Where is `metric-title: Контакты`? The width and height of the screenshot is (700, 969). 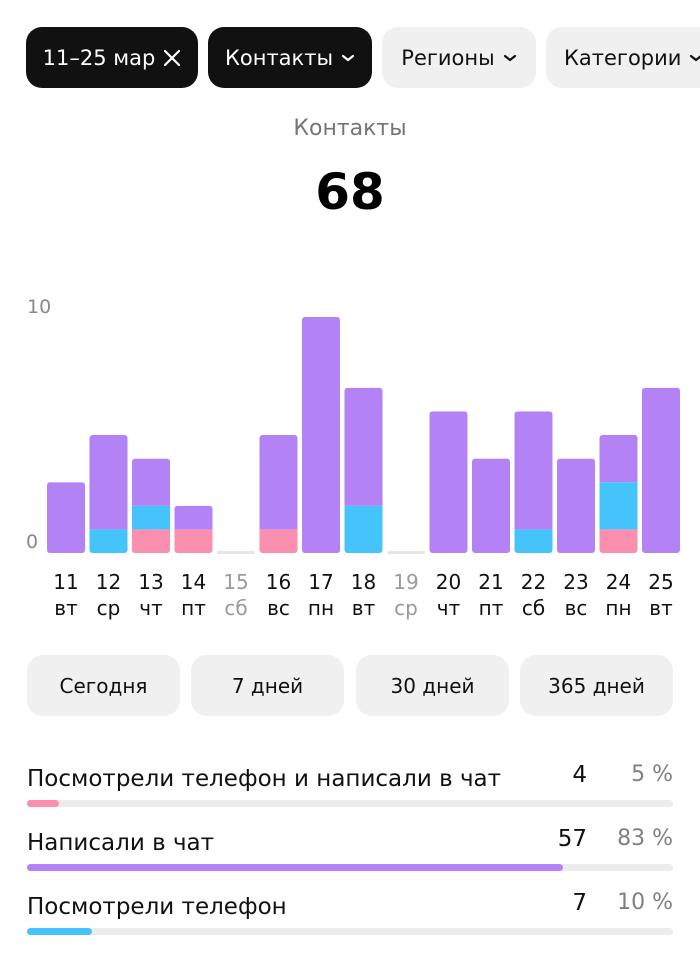 metric-title: Контакты is located at coordinates (350, 128).